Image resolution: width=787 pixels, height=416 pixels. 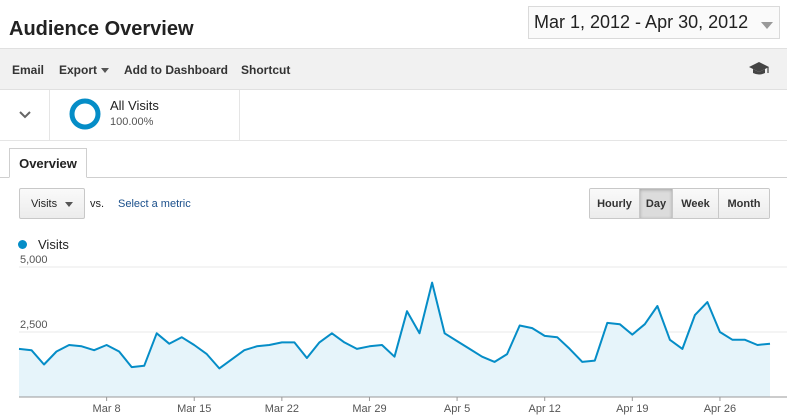 What do you see at coordinates (154, 204) in the screenshot?
I see `select-metric-link: Select a metric` at bounding box center [154, 204].